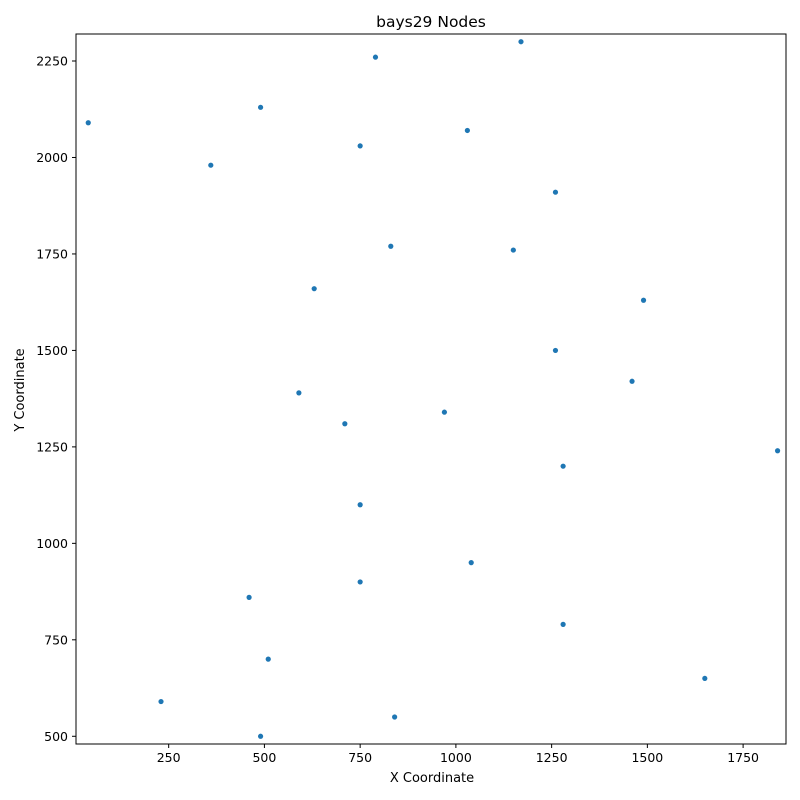 The width and height of the screenshot is (800, 800). Describe the element at coordinates (431, 22) in the screenshot. I see `chart-title: bays29 Nodes` at that location.